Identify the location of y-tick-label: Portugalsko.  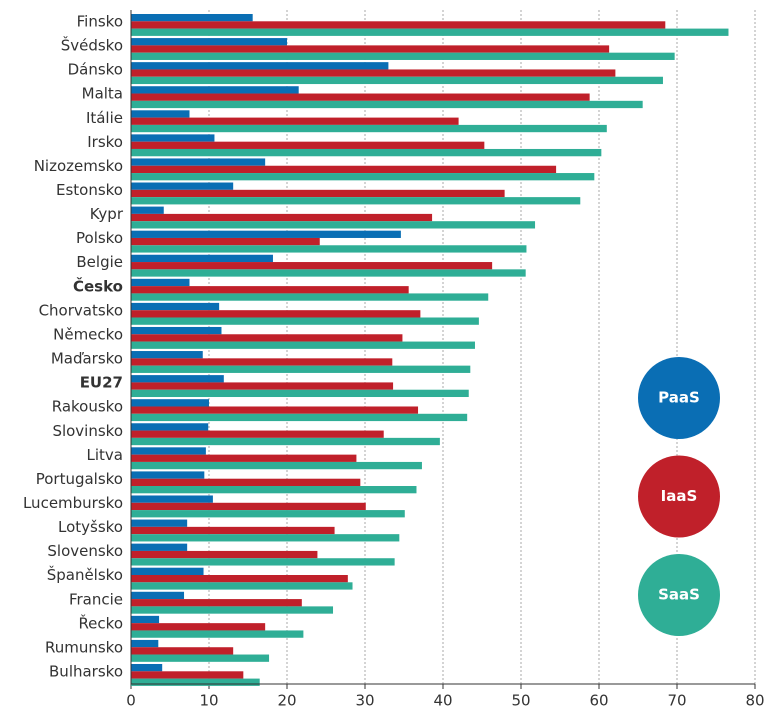
(79, 479).